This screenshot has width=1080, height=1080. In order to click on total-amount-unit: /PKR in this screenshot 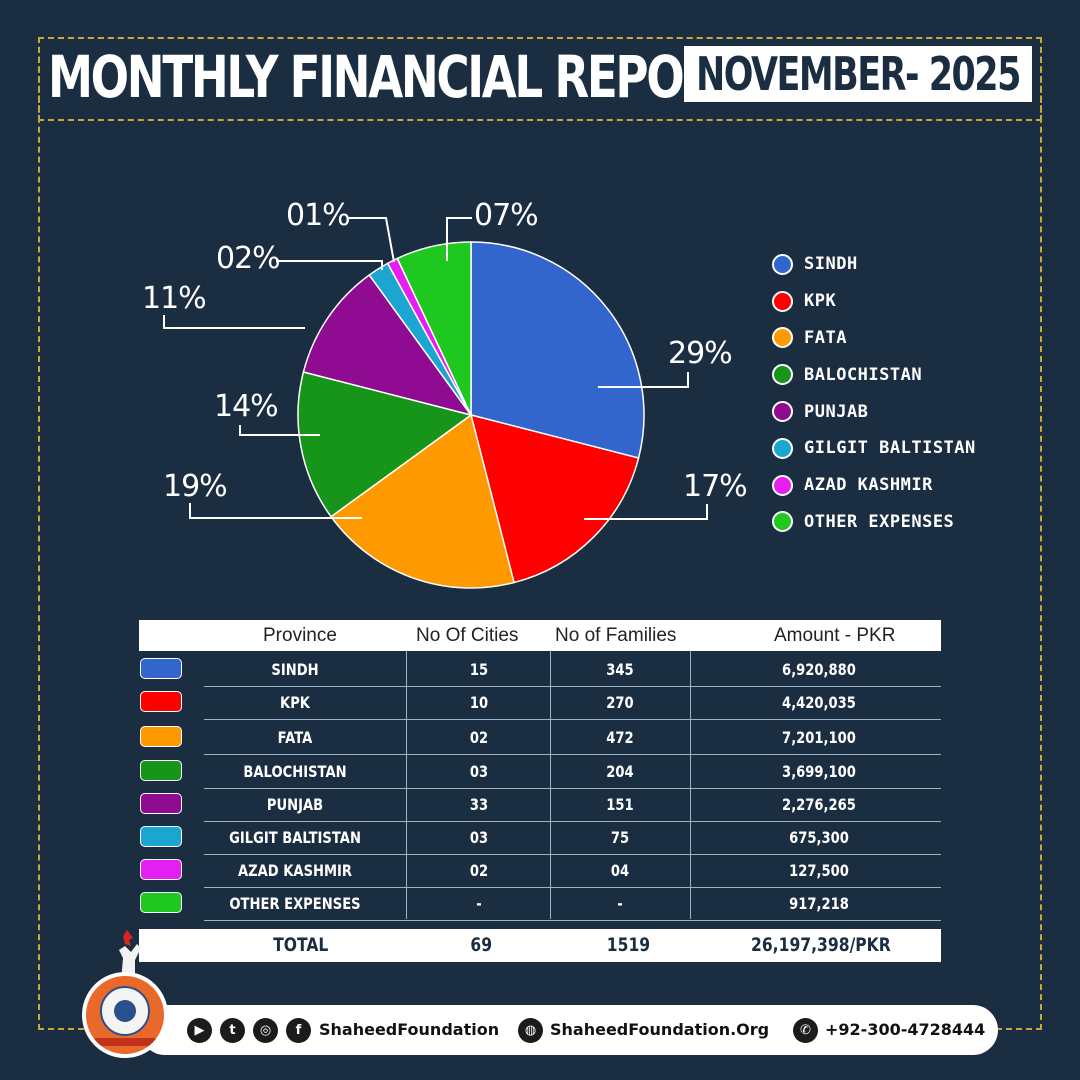, I will do `click(870, 945)`.